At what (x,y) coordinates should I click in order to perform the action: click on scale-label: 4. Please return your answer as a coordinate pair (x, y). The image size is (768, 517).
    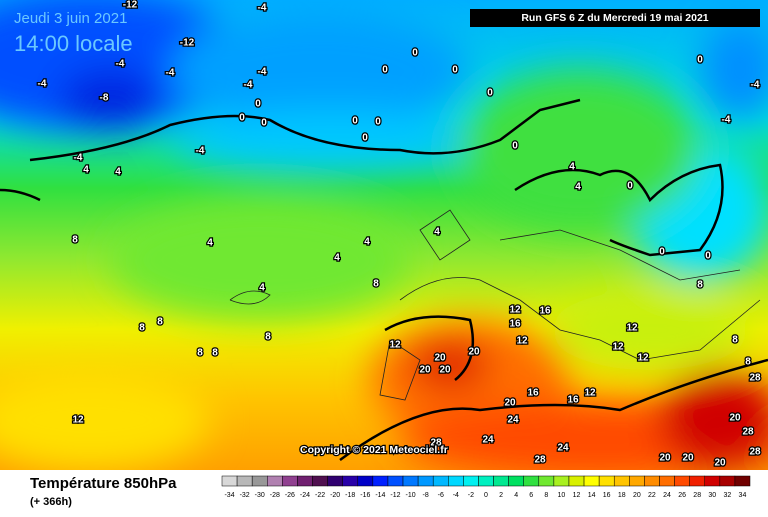
    Looking at the image, I should click on (516, 495).